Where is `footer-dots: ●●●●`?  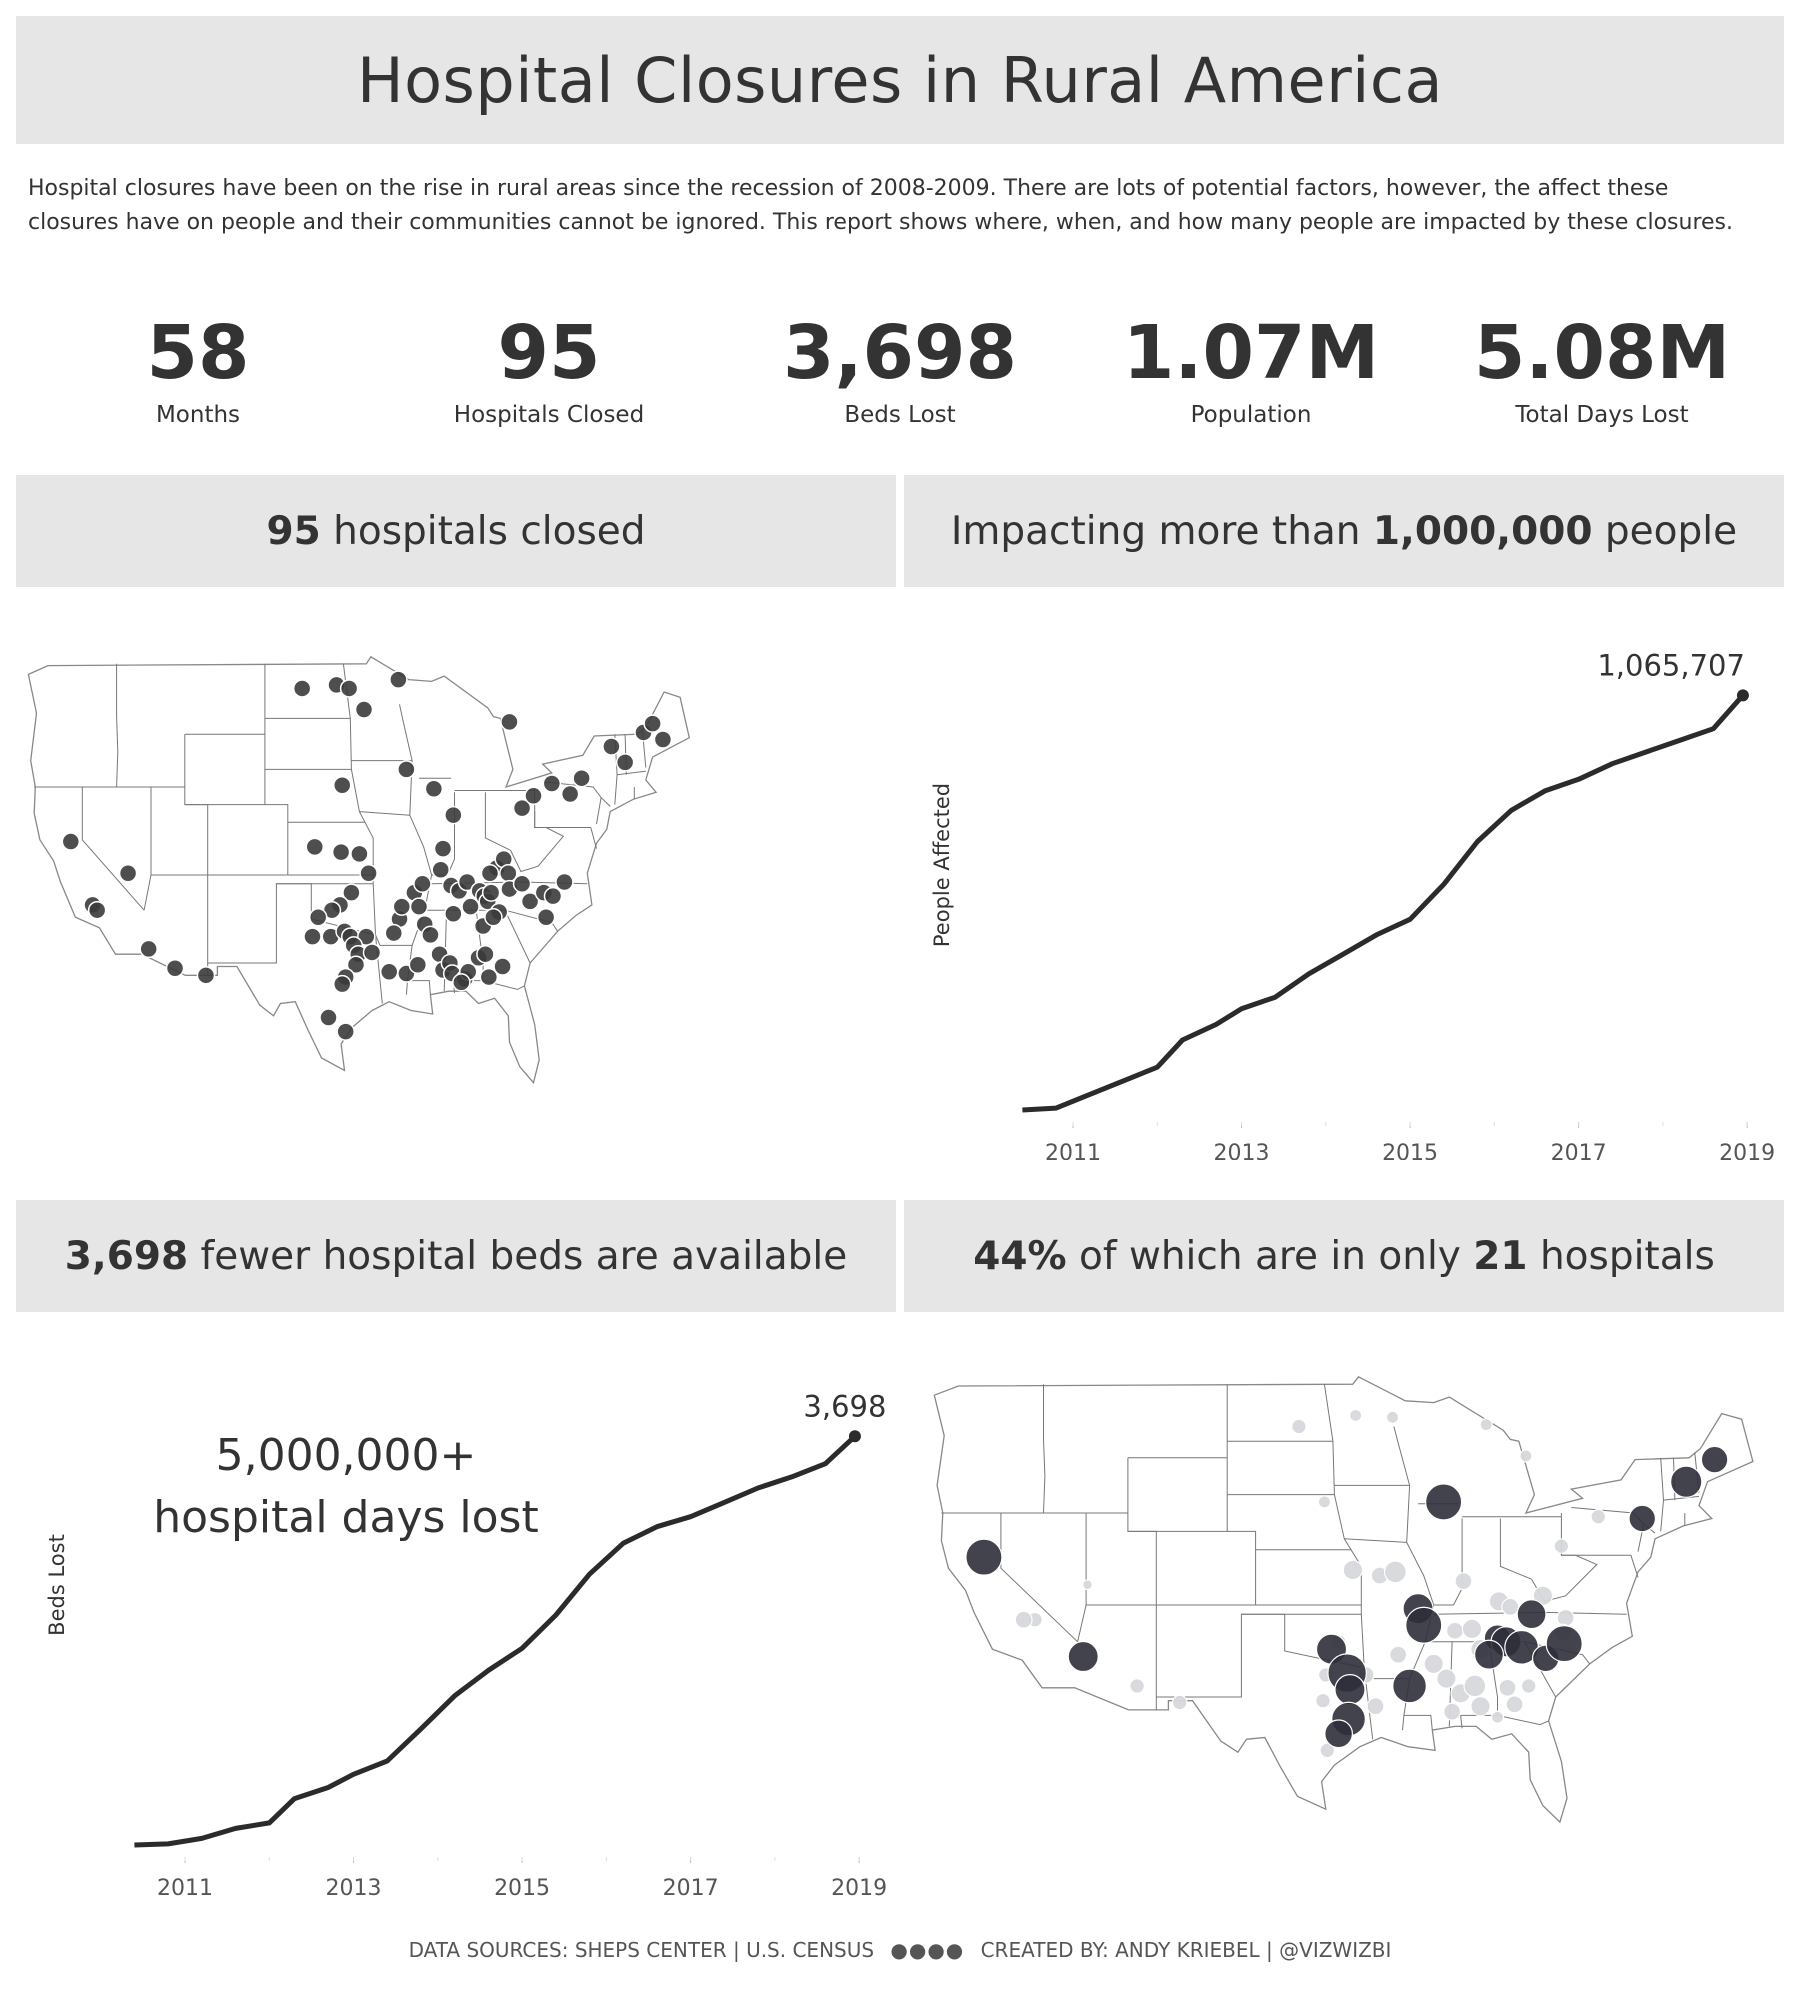 footer-dots: ●●●● is located at coordinates (927, 1950).